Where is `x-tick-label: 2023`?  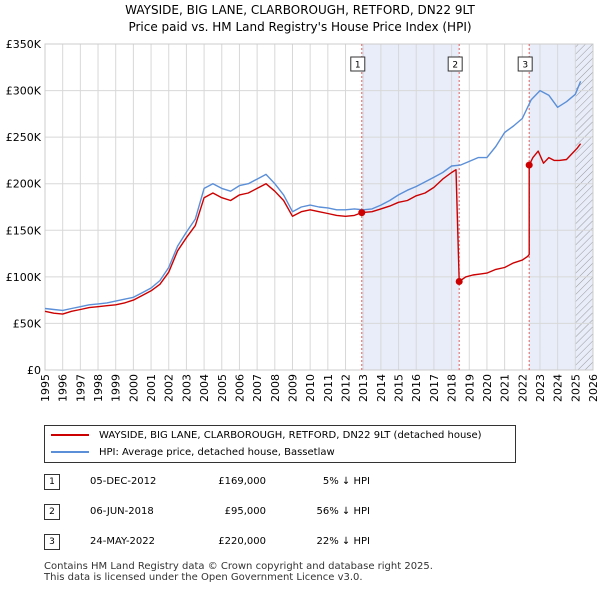 x-tick-label: 2023 is located at coordinates (540, 388).